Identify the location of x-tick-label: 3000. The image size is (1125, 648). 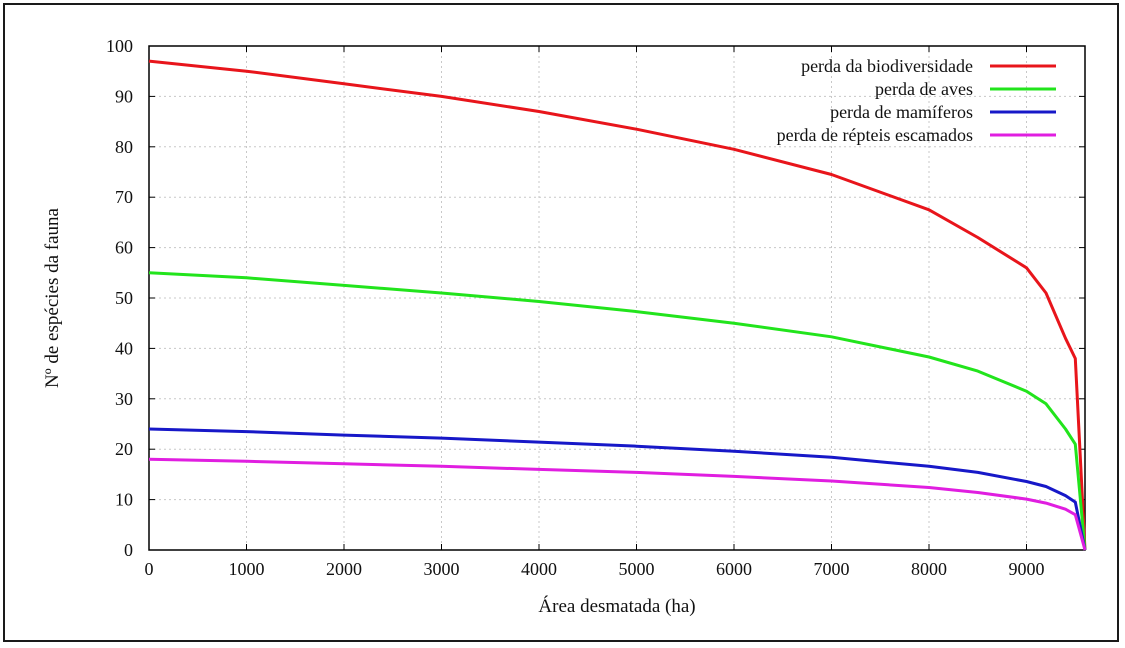
(442, 569).